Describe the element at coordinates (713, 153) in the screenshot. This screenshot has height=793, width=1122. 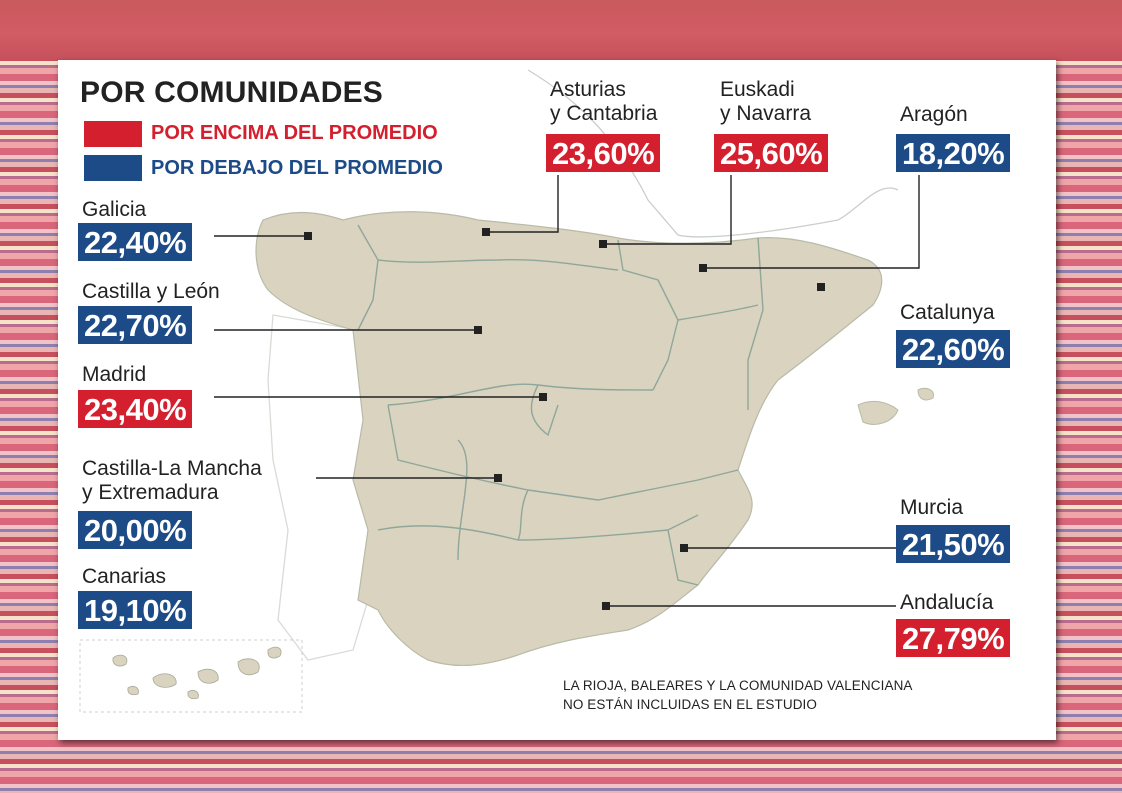
I see `coastline-france` at that location.